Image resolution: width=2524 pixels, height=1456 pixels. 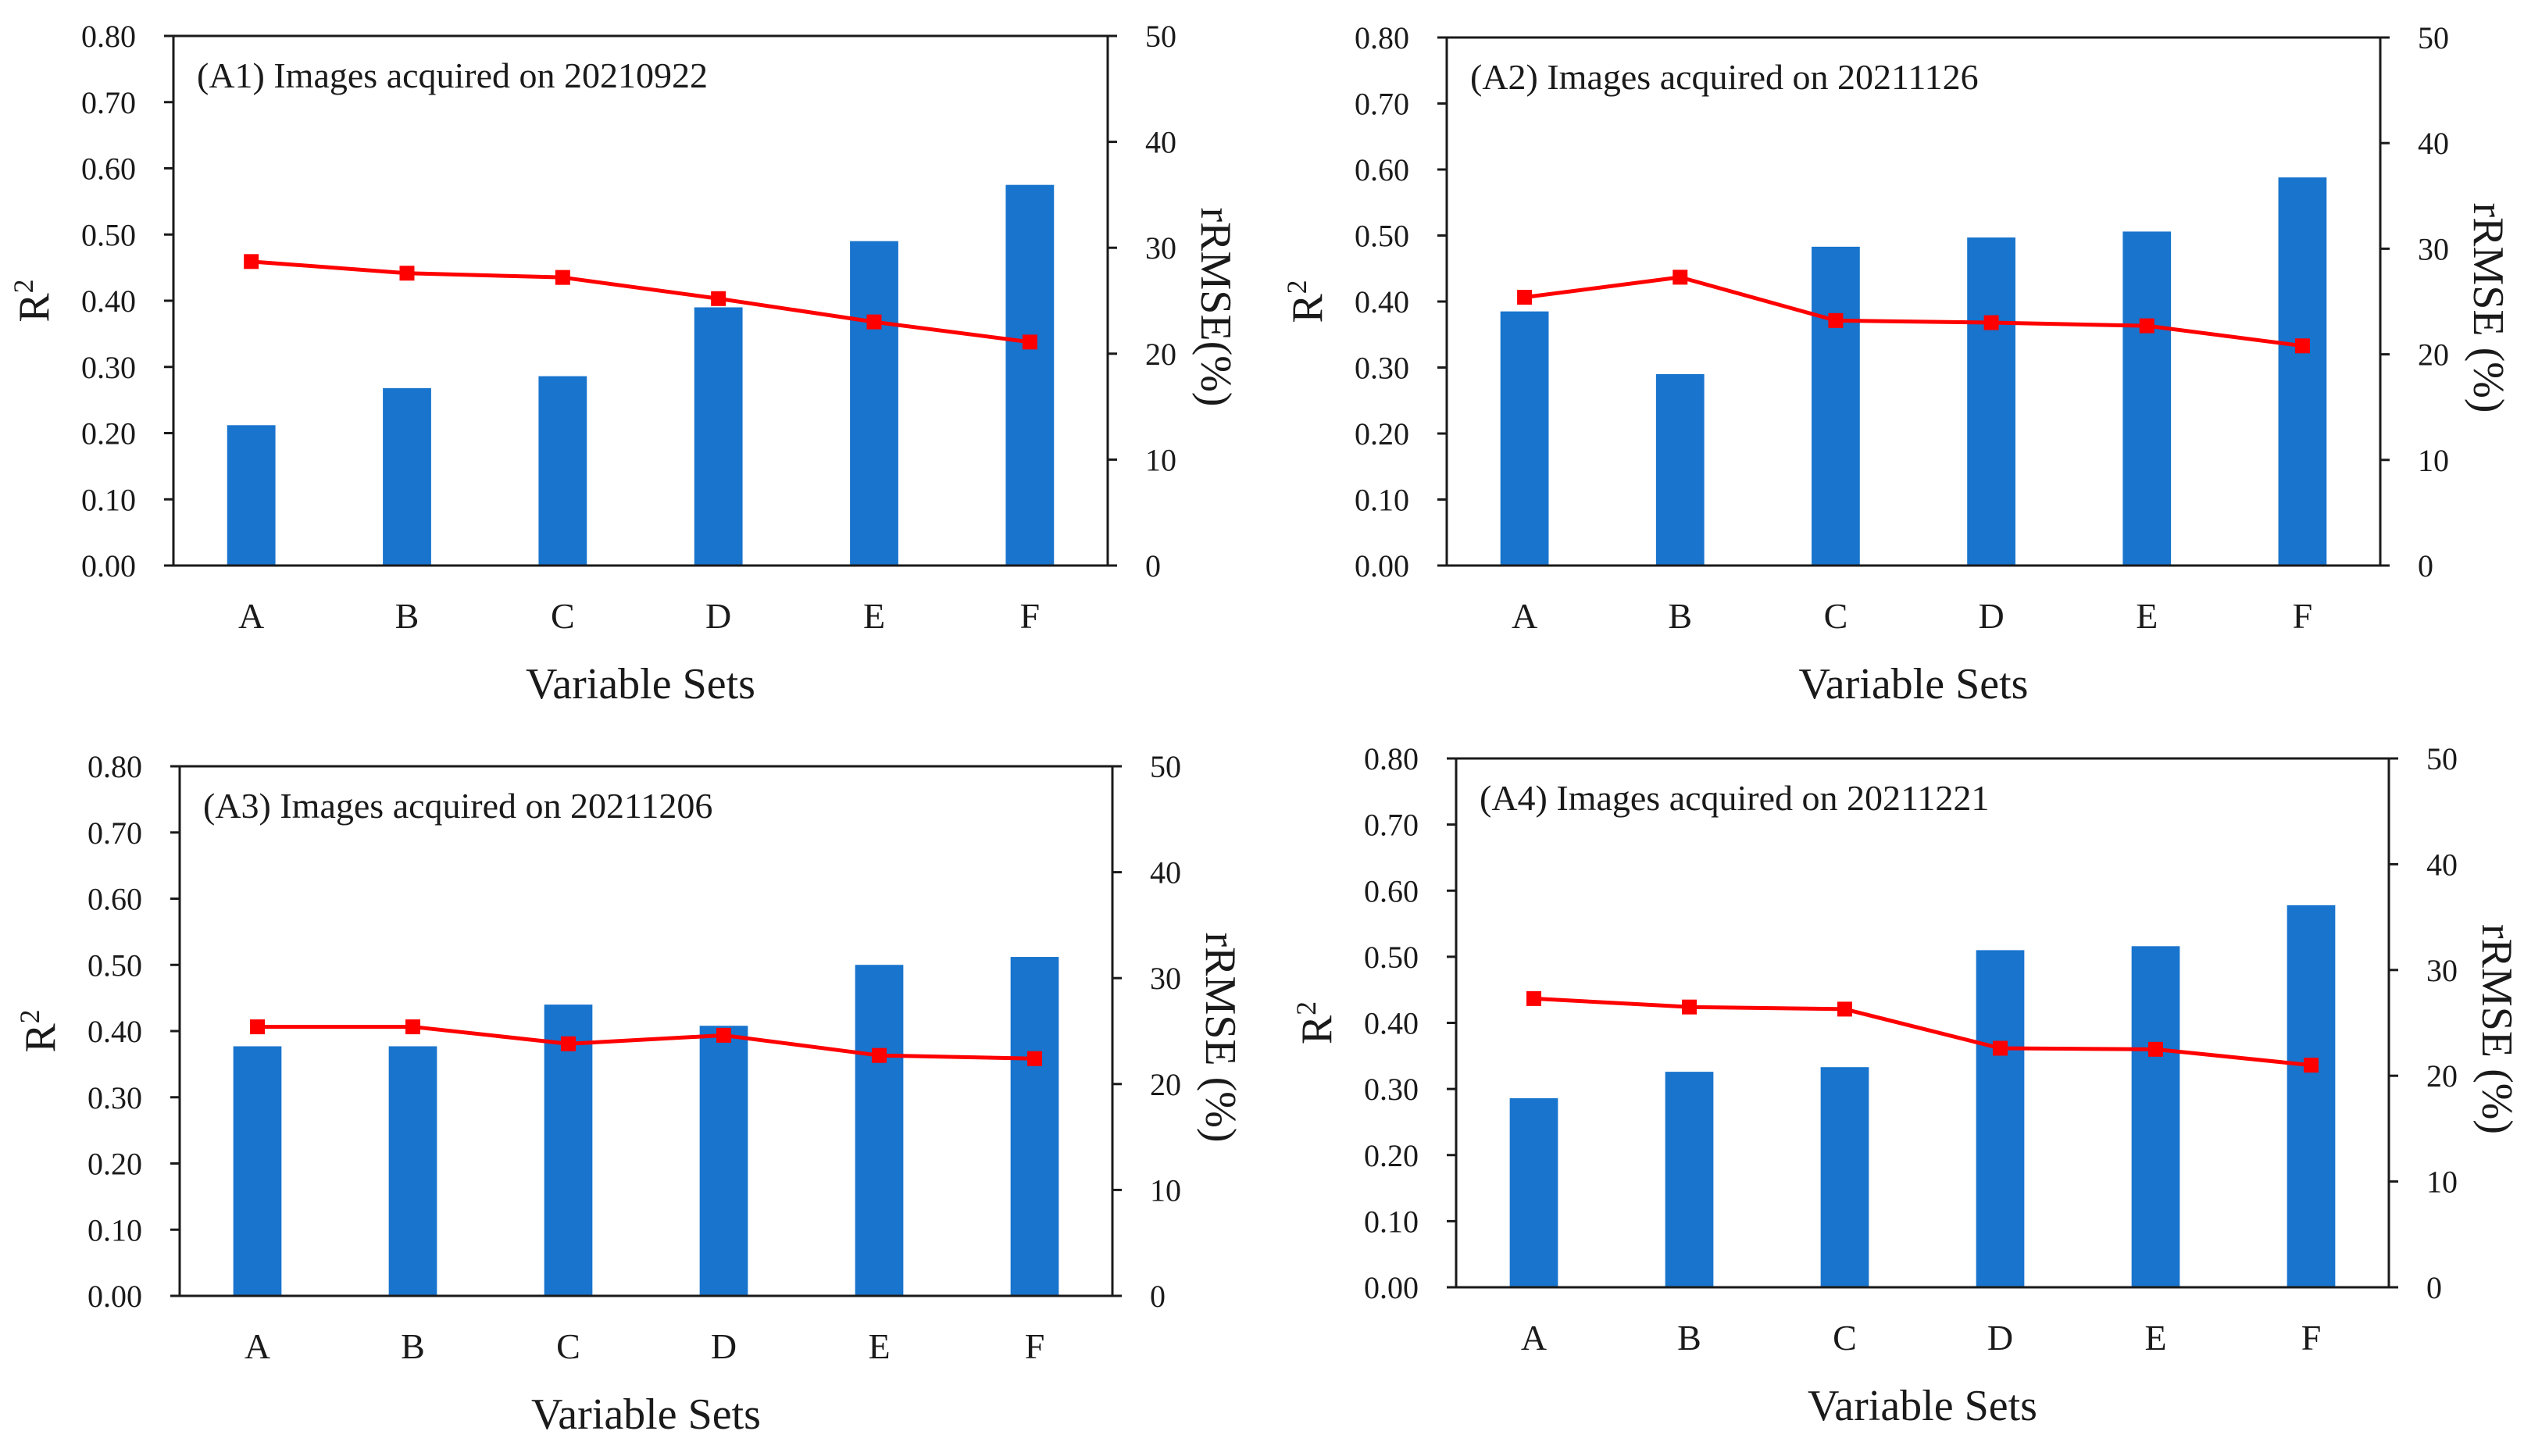 I want to click on plot-frame, so click(x=646, y=1031).